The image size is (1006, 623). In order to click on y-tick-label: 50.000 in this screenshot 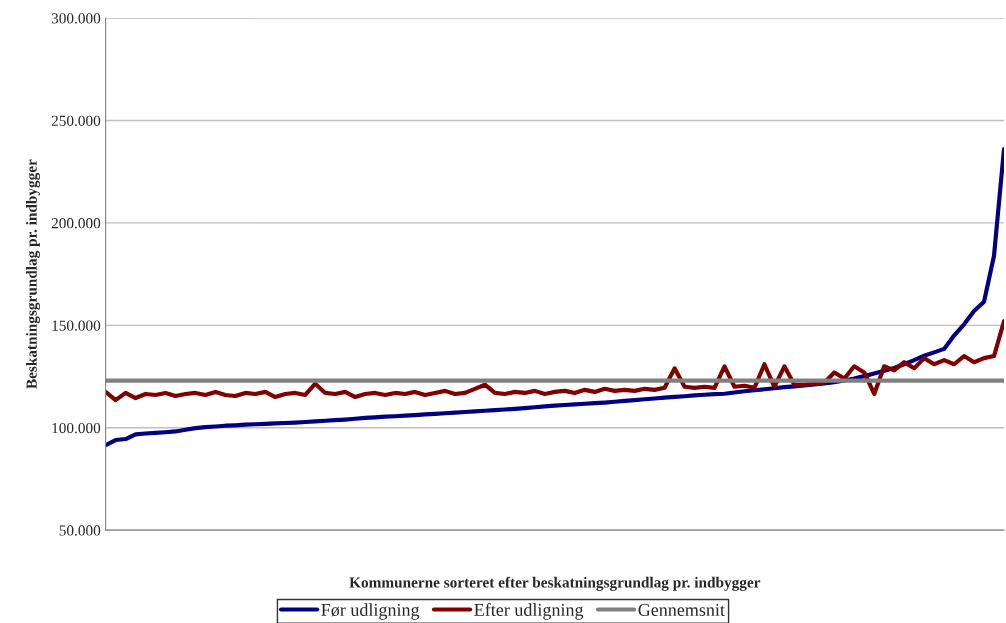, I will do `click(80, 530)`.